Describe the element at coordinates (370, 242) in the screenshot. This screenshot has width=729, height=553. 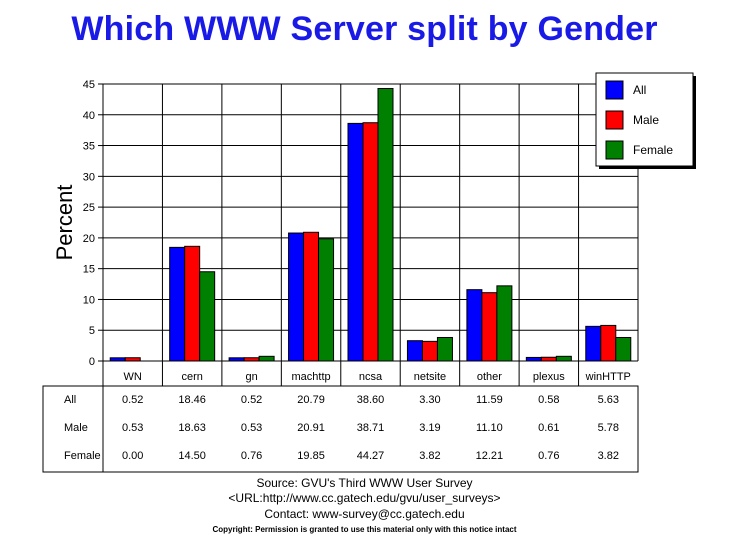
I see `bar-male-ncsa` at that location.